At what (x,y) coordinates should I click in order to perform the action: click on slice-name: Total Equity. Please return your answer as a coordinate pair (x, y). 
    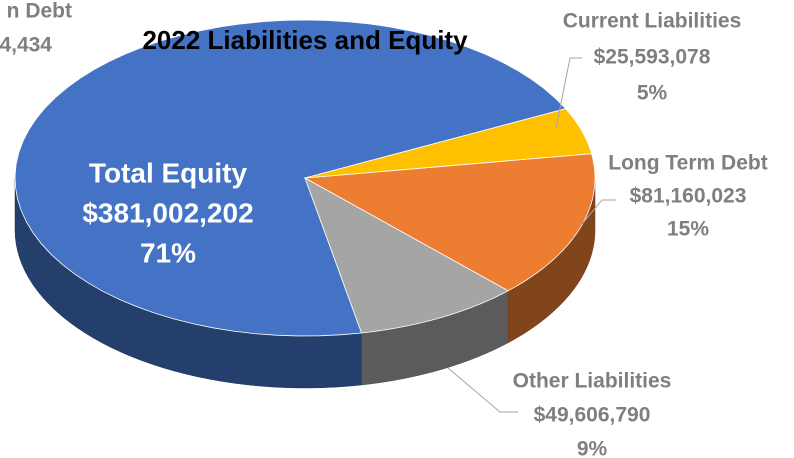
    Looking at the image, I should click on (168, 172).